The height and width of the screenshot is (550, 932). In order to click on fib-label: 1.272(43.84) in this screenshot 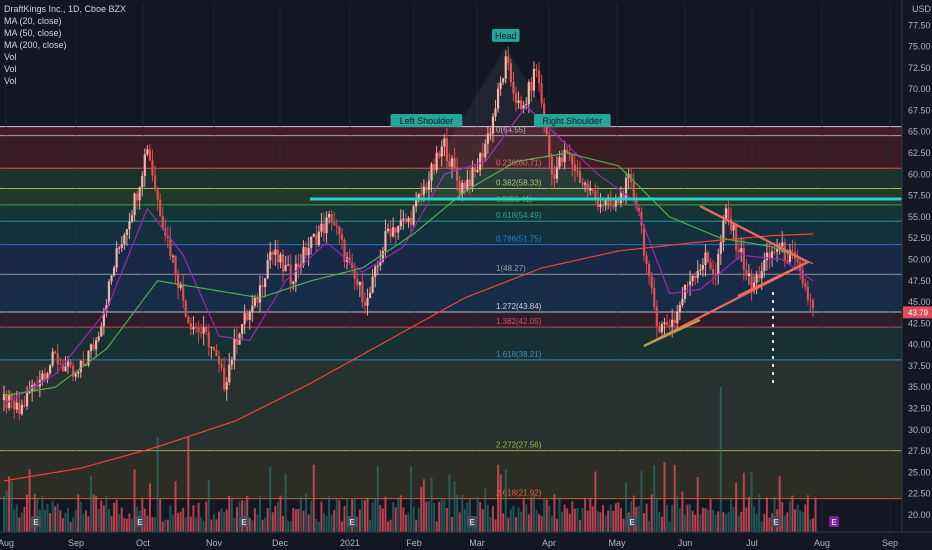, I will do `click(519, 306)`.